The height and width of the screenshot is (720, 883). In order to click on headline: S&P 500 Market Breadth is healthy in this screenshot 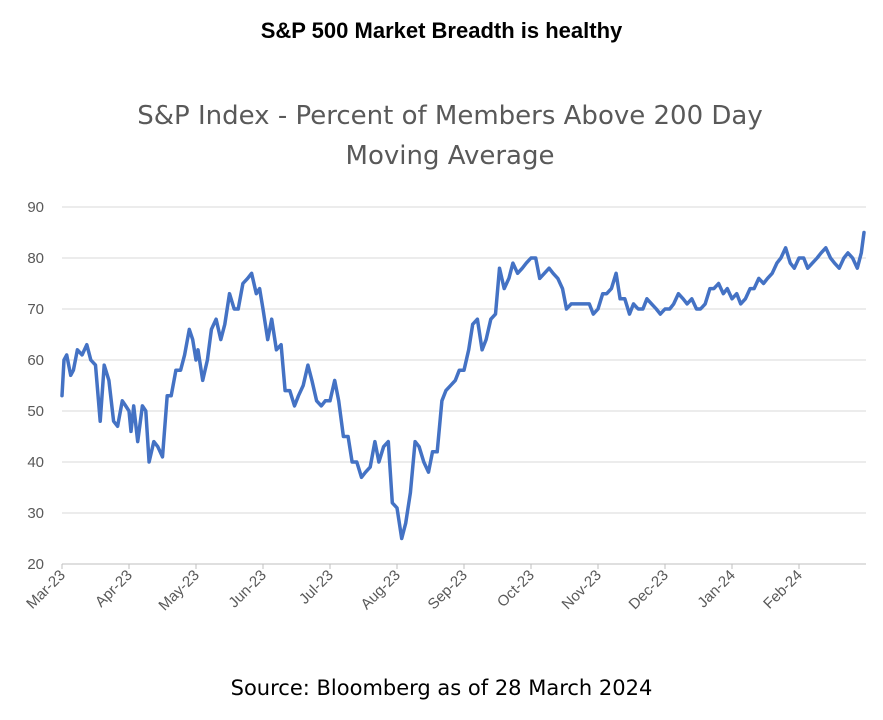, I will do `click(441, 30)`.